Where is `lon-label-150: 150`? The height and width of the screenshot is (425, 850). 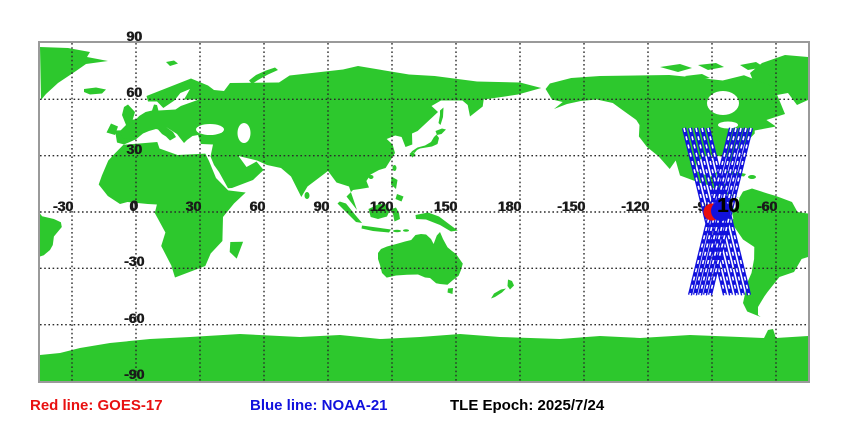
lon-label-150: 150 is located at coordinates (445, 206).